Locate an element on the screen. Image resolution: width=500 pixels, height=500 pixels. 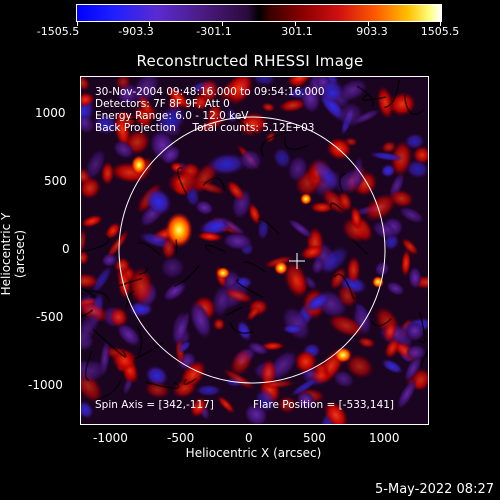
x-tick-label: -500 is located at coordinates (181, 438).